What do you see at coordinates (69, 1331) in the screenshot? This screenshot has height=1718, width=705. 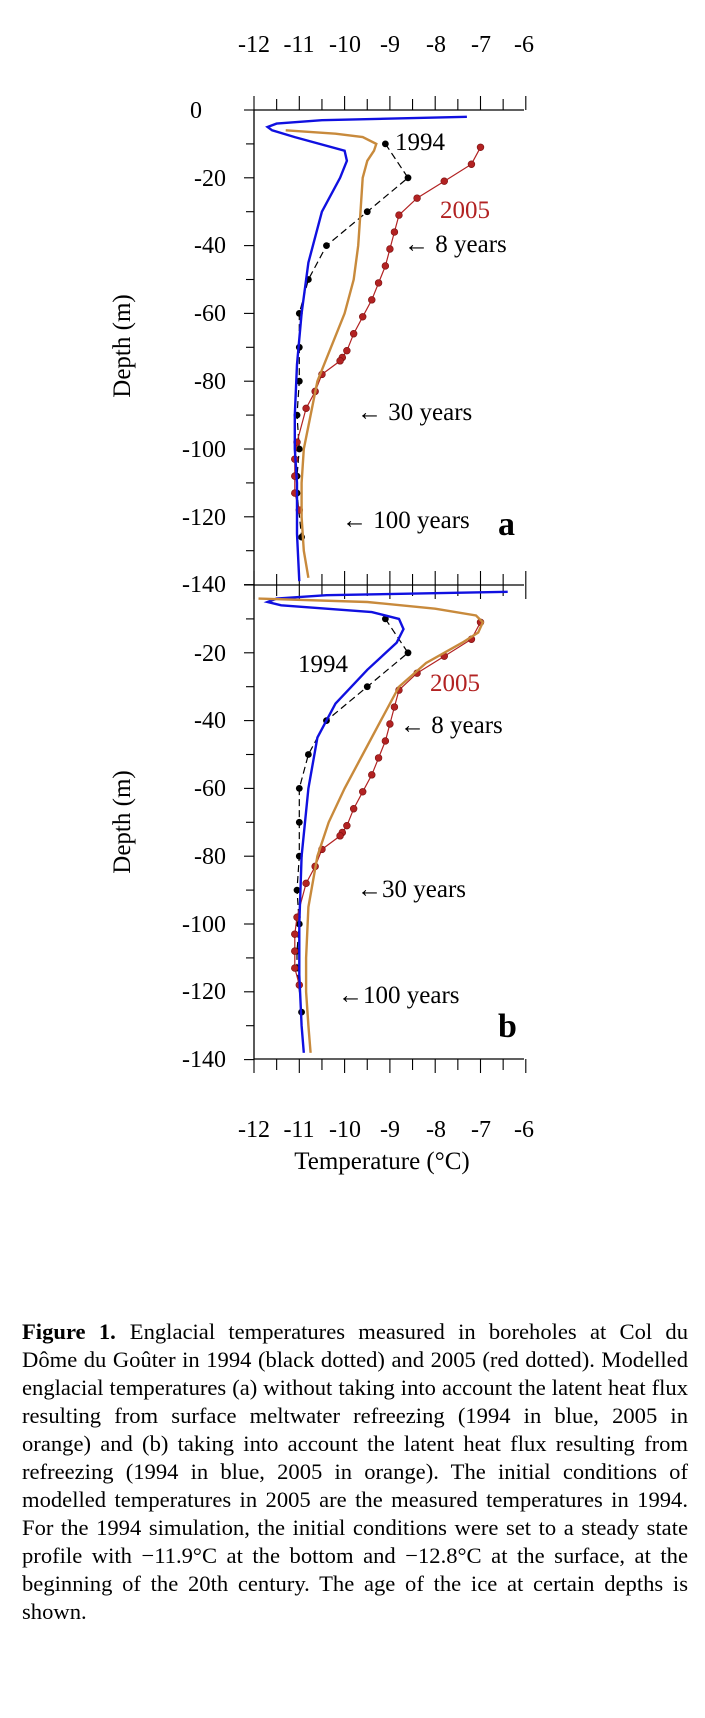 I see `caption-label: Figure 1.` at bounding box center [69, 1331].